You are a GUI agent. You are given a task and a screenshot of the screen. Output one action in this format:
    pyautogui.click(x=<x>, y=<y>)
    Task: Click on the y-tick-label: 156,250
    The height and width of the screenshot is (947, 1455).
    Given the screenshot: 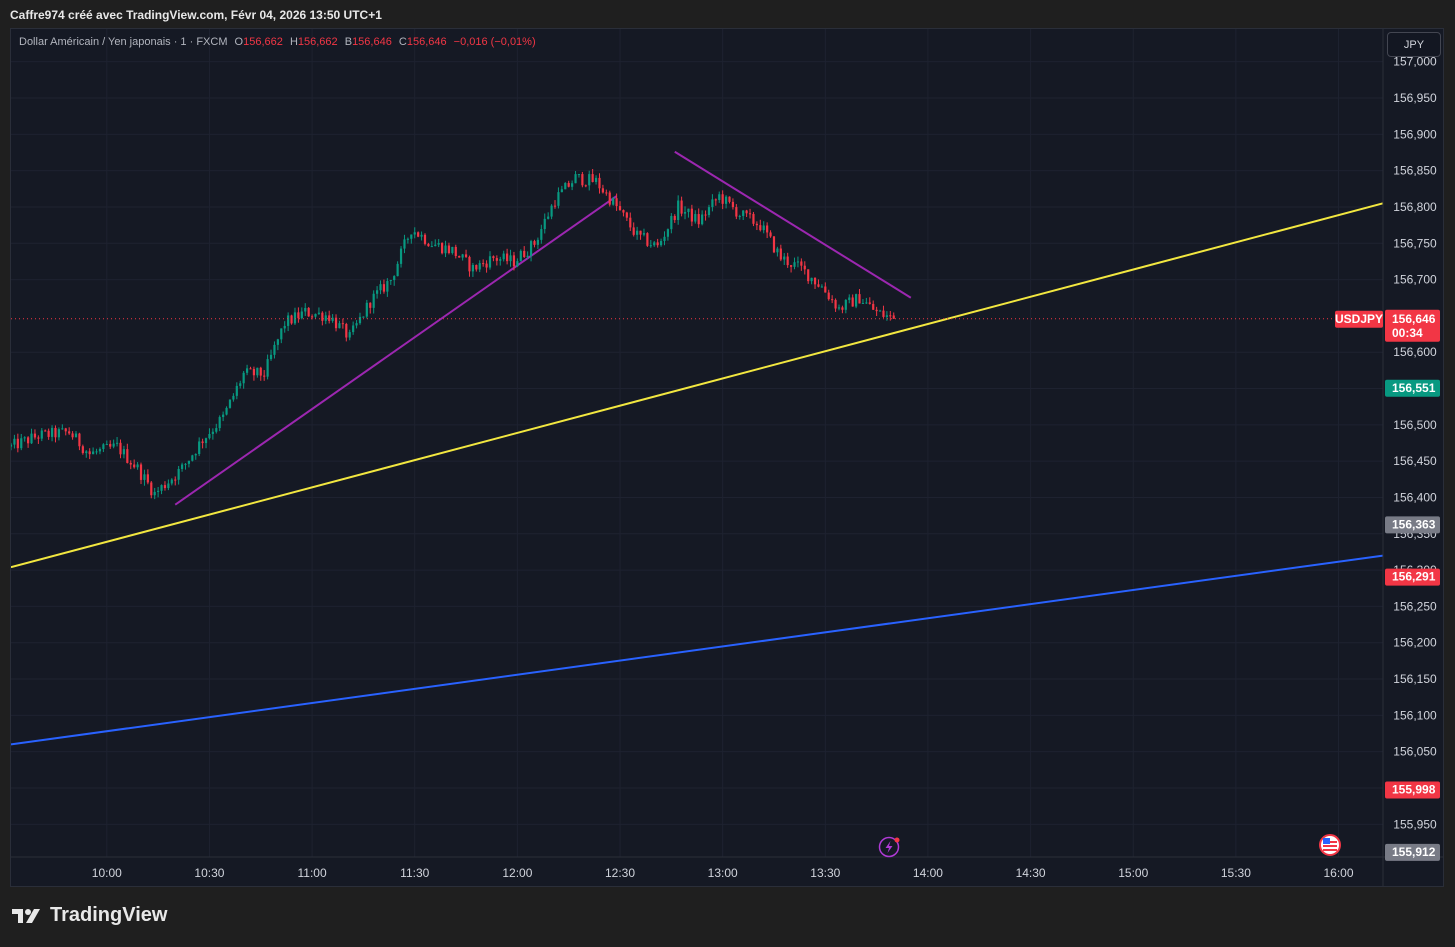 What is the action you would take?
    pyautogui.click(x=1415, y=606)
    